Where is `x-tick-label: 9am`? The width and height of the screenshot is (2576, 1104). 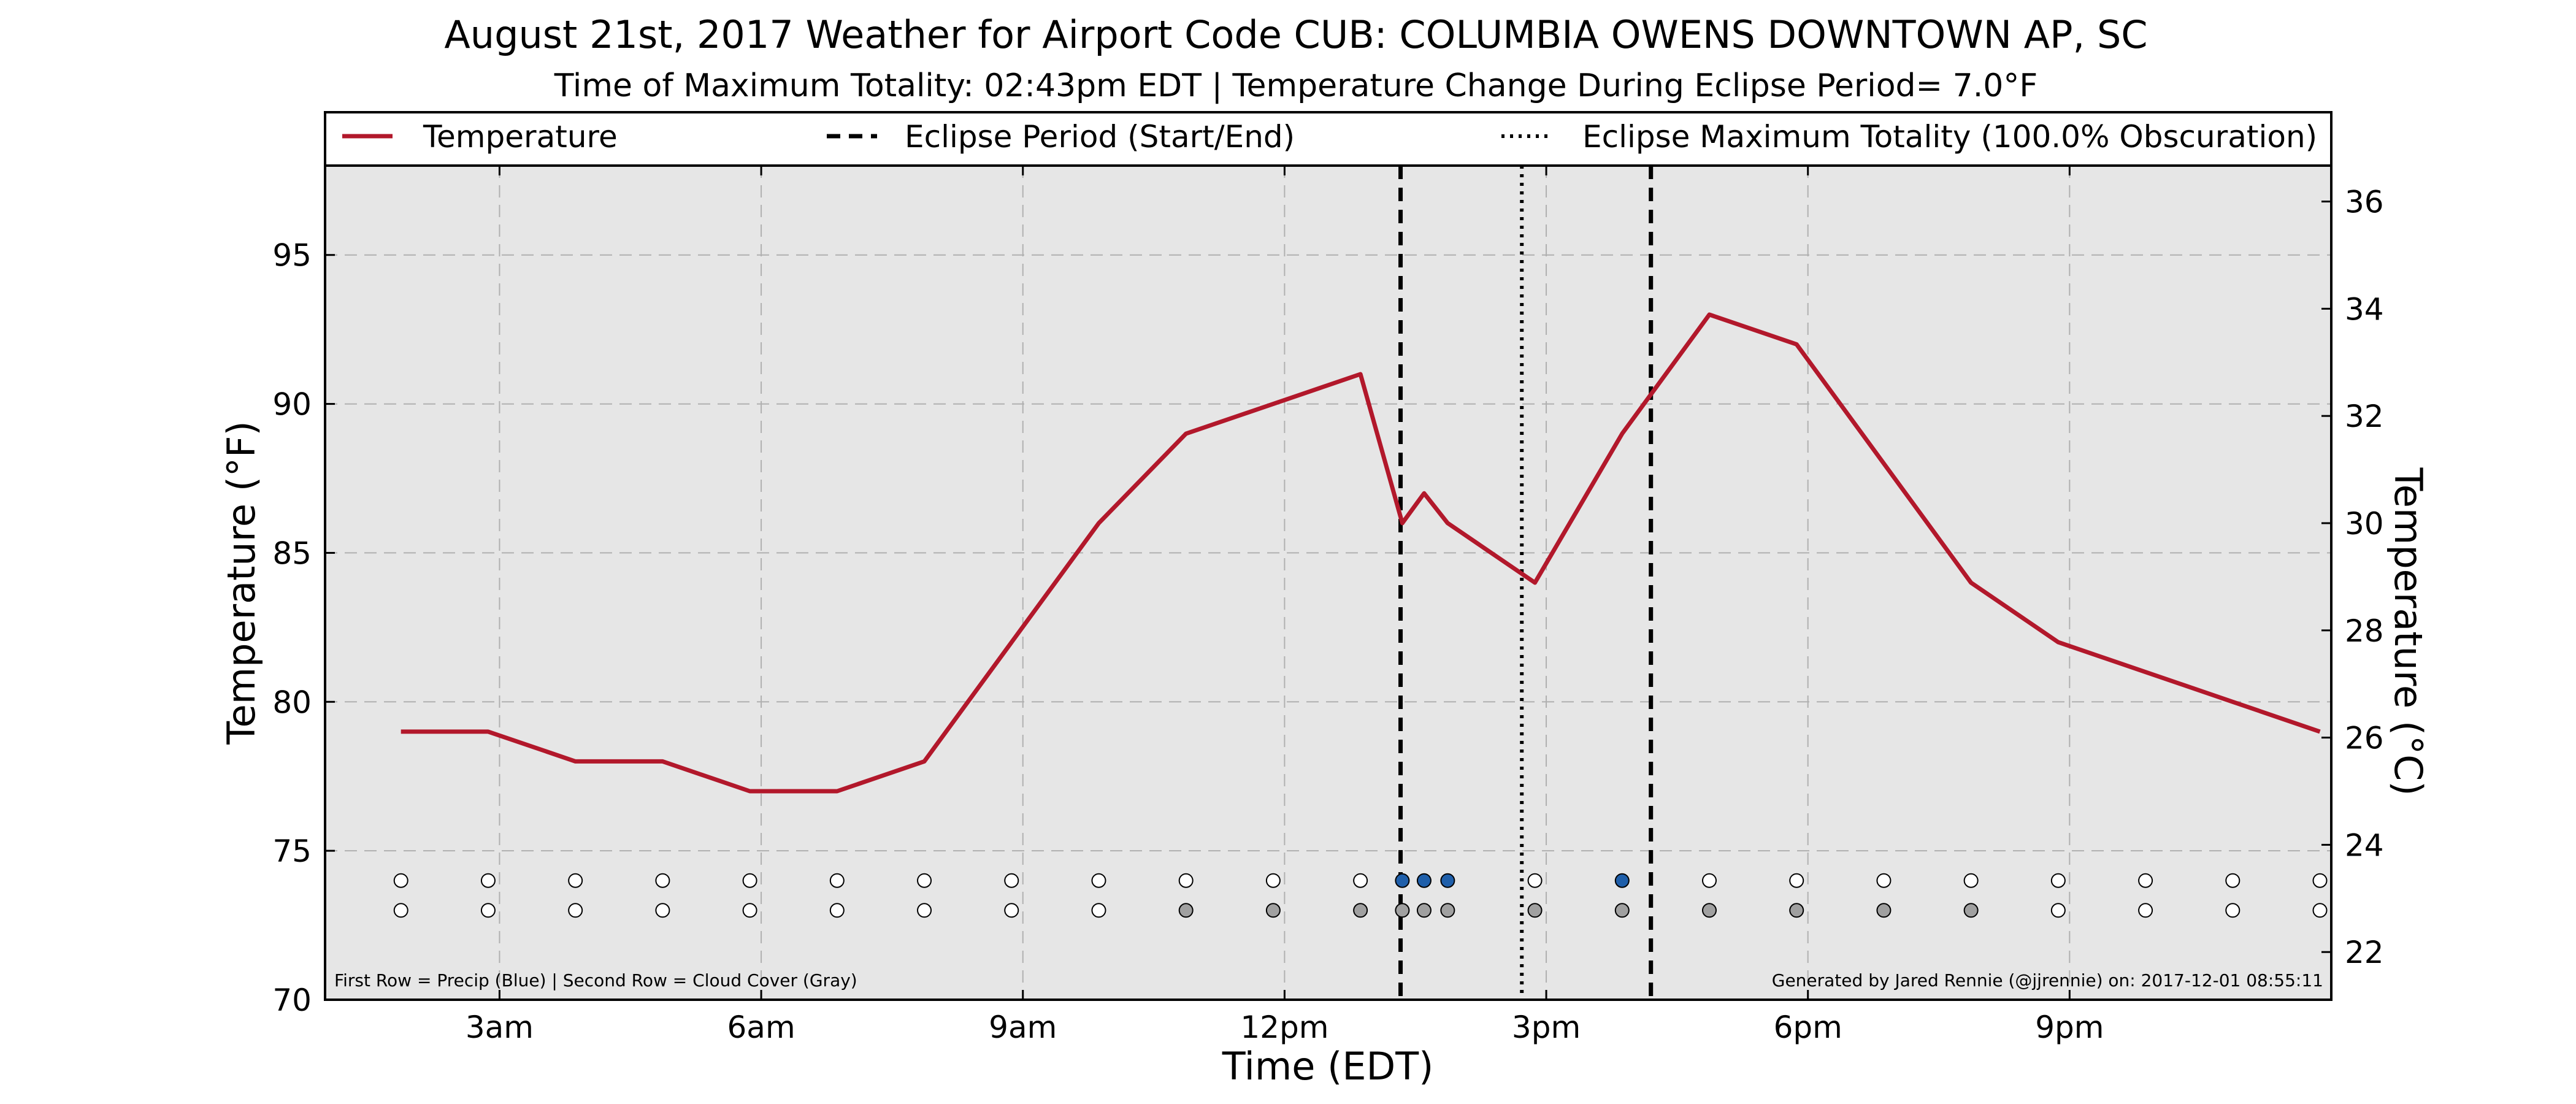
x-tick-label: 9am is located at coordinates (1023, 1027).